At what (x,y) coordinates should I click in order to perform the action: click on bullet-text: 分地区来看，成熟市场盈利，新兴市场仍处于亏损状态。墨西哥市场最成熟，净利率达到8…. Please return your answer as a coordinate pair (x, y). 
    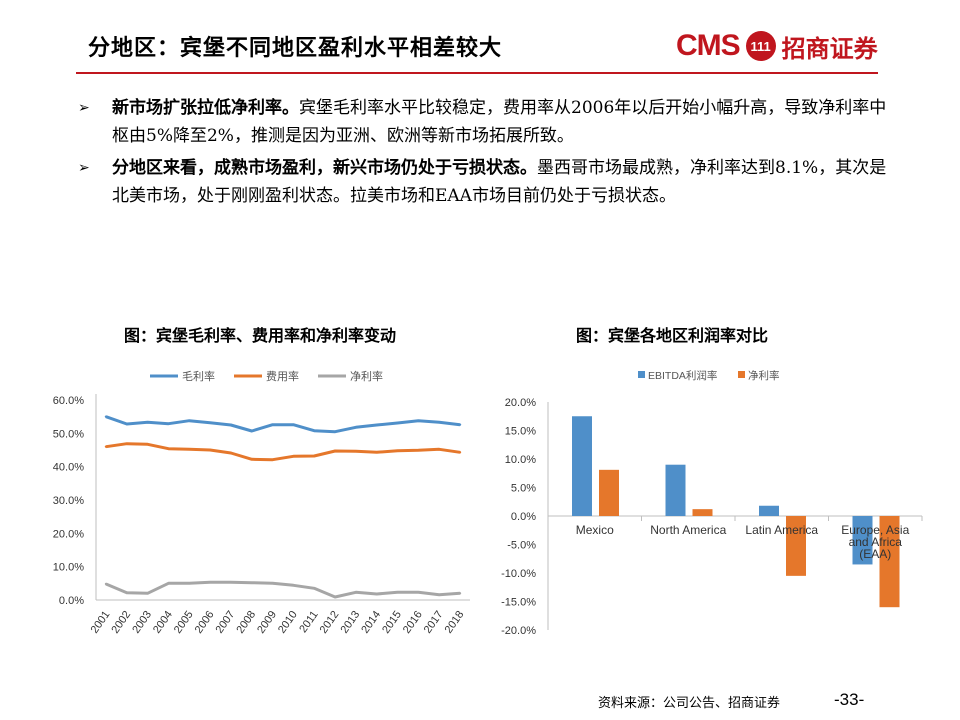
    Looking at the image, I should click on (500, 182).